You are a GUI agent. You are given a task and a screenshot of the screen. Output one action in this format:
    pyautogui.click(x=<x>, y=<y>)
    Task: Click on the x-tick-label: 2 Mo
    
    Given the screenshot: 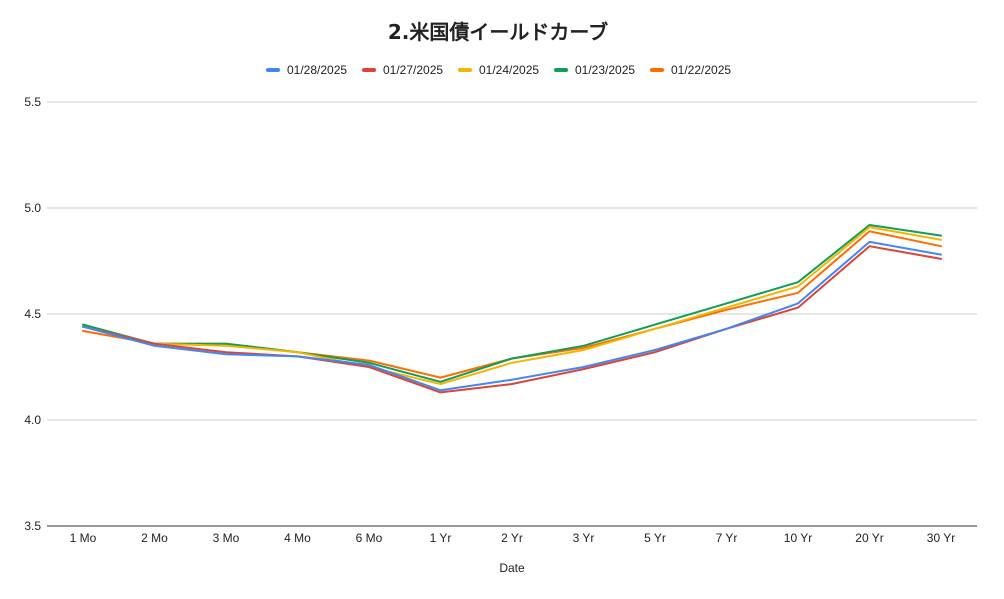 What is the action you would take?
    pyautogui.click(x=154, y=538)
    